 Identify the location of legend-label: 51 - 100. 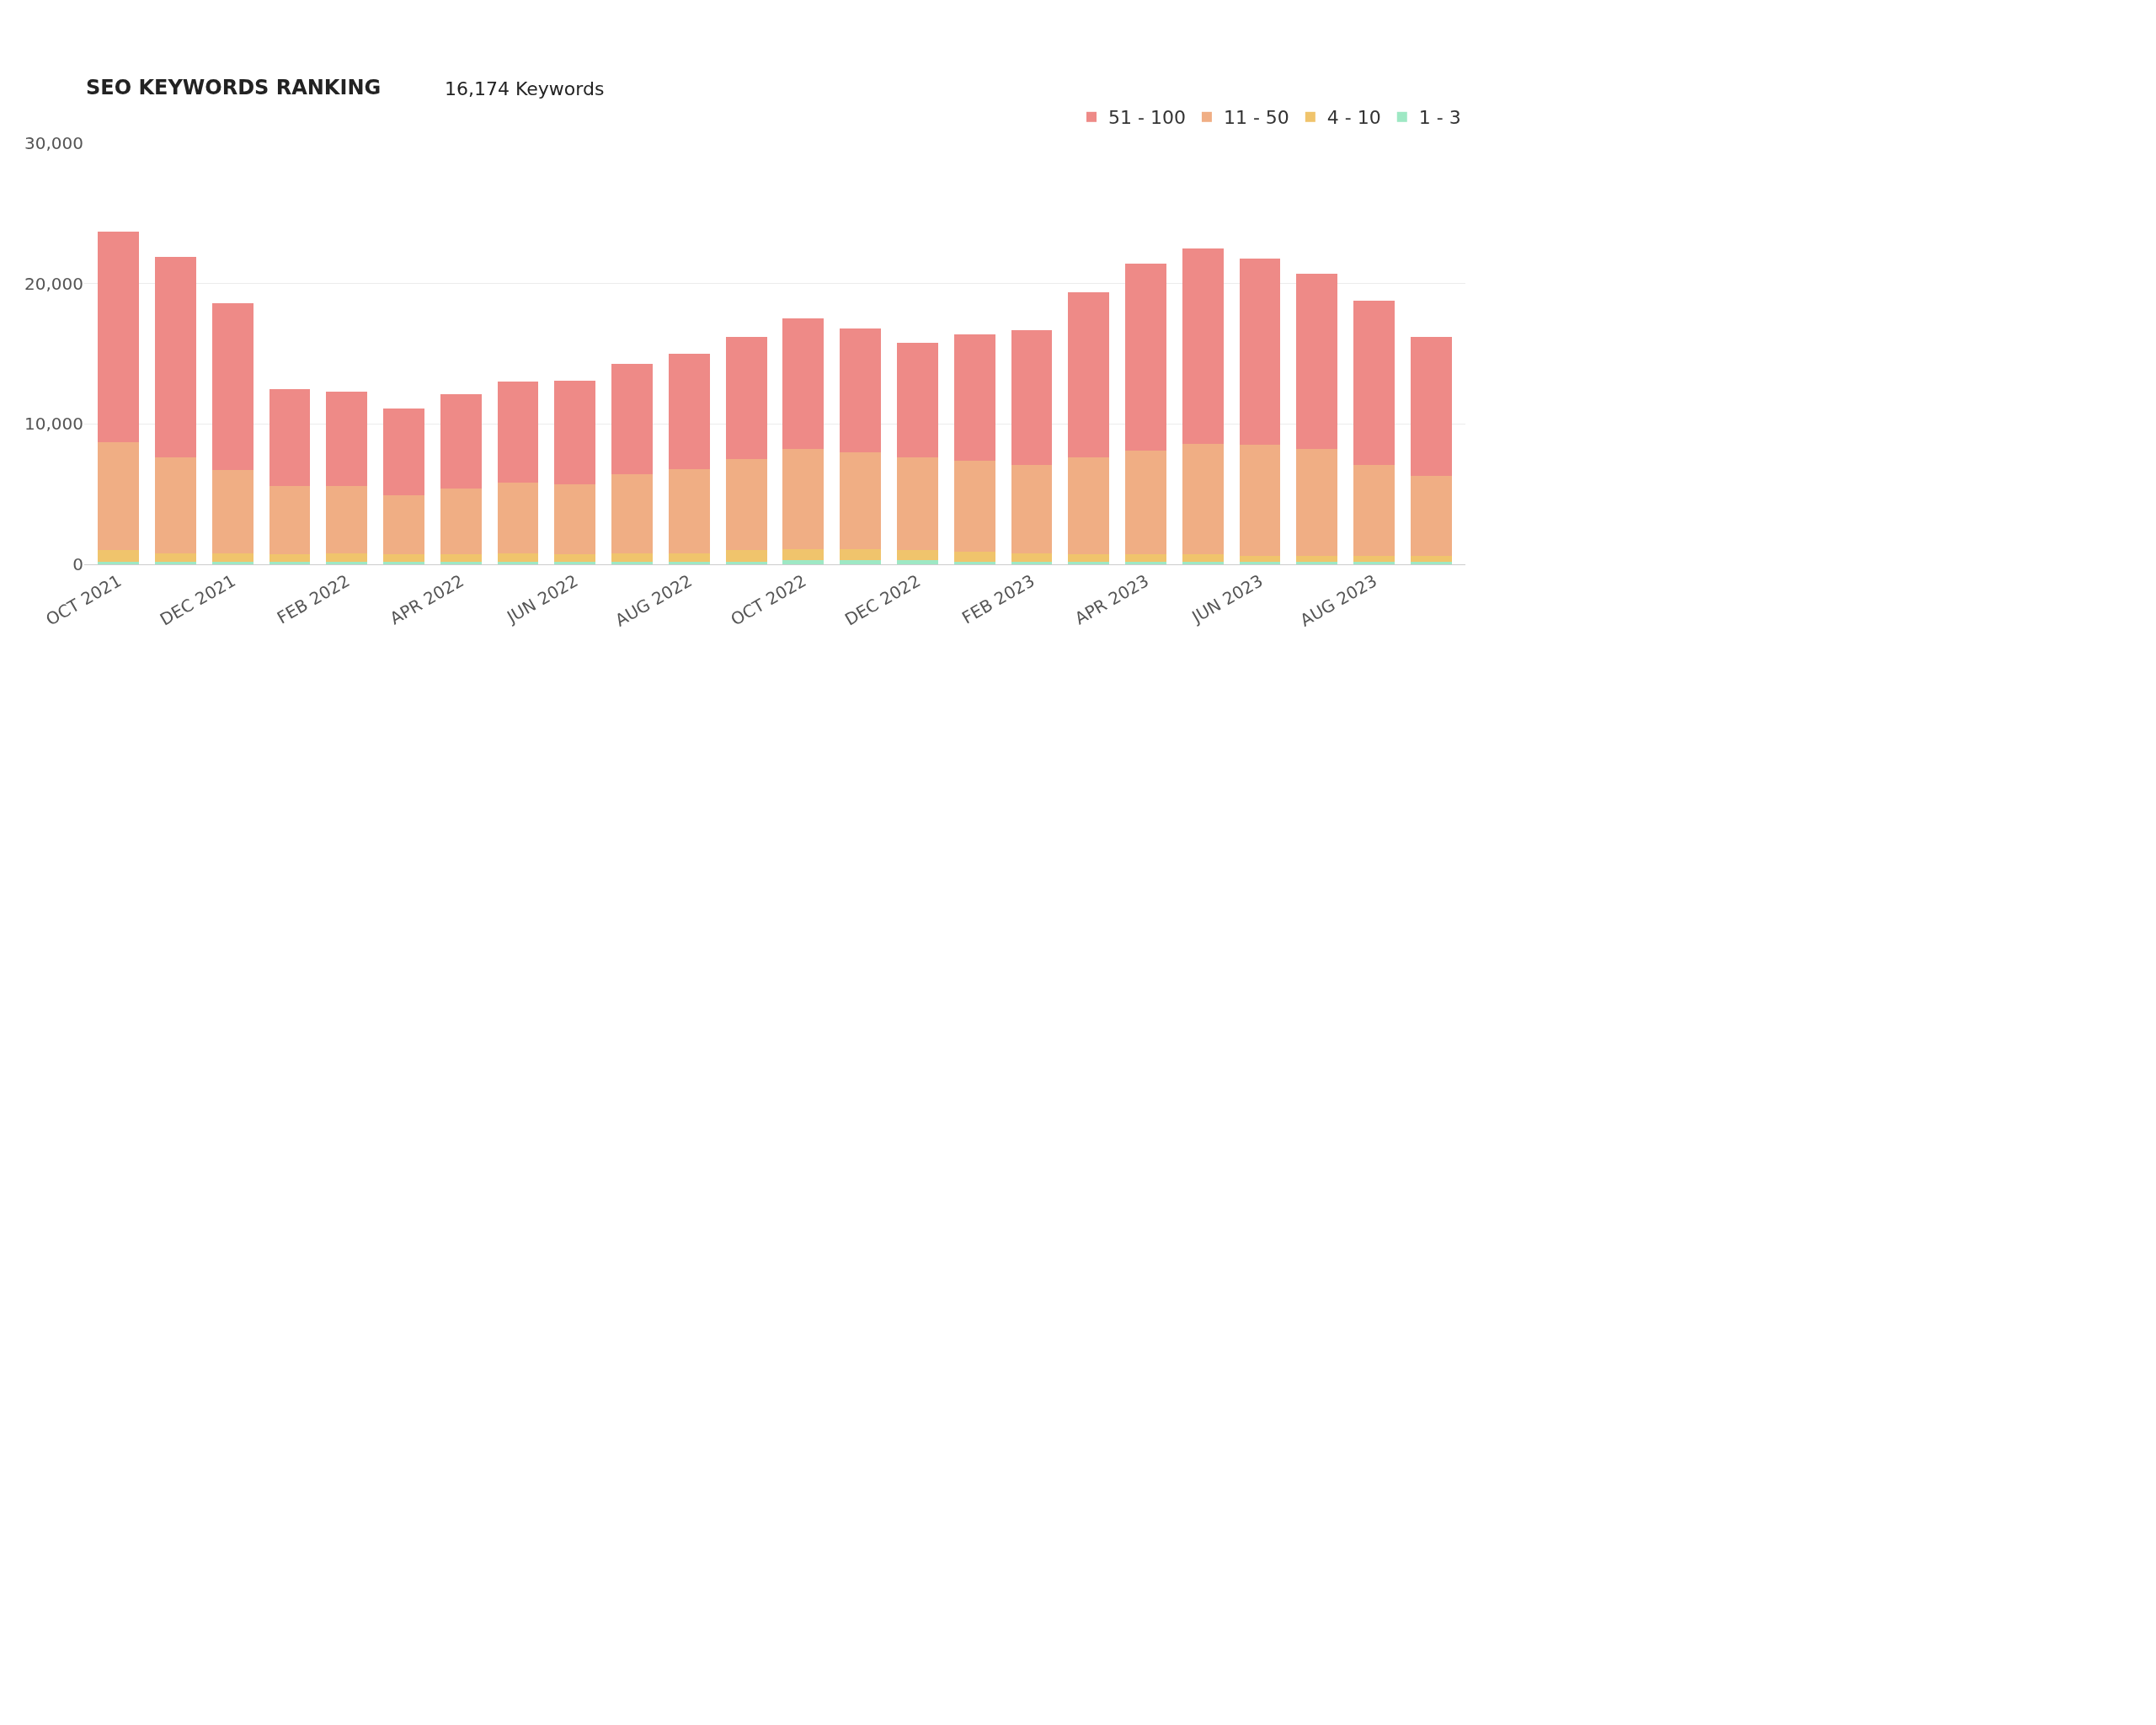
(1147, 118).